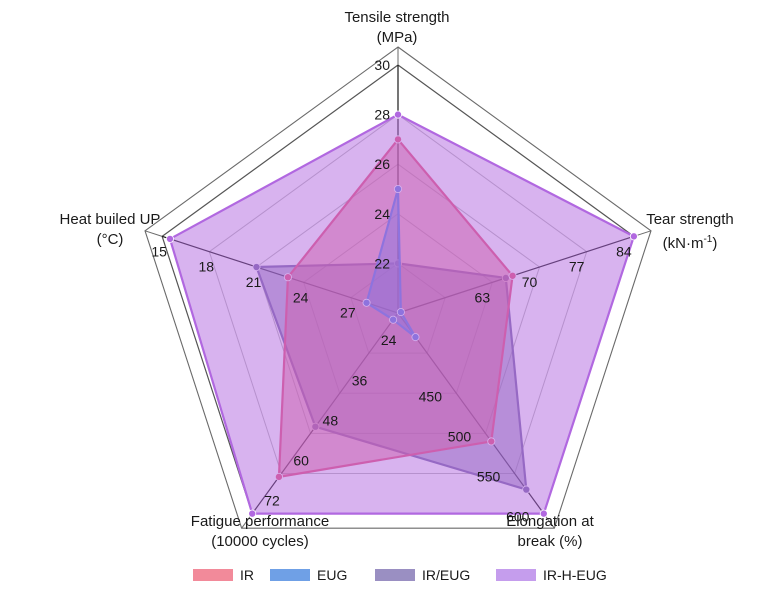  Describe the element at coordinates (247, 575) in the screenshot. I see `legend-label-ir: IR` at that location.